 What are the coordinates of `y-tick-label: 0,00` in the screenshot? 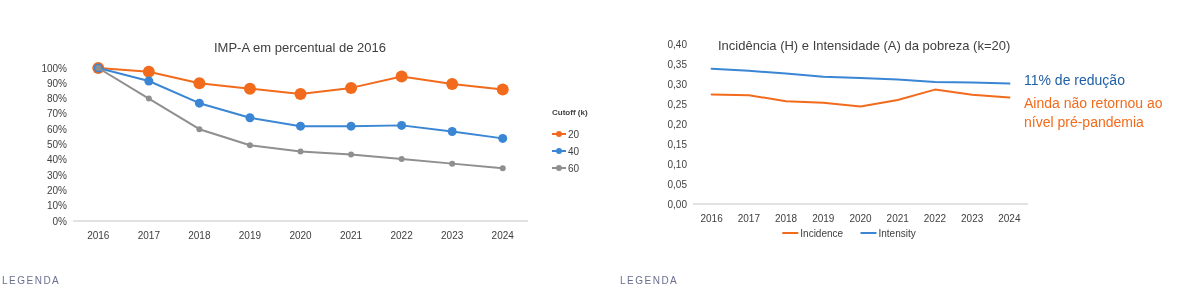 It's located at (677, 204).